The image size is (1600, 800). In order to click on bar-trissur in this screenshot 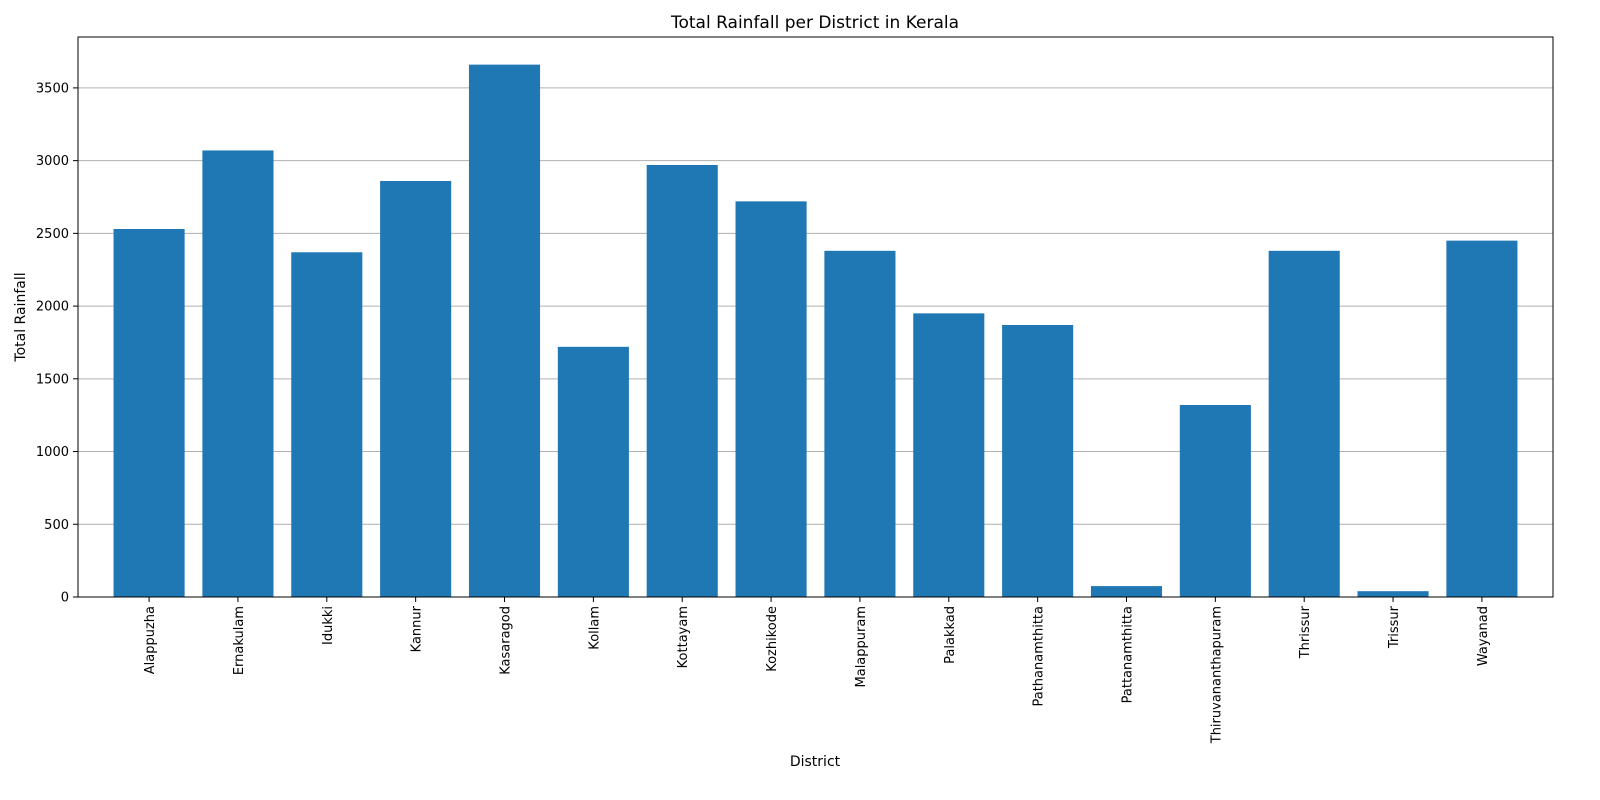, I will do `click(1393, 594)`.